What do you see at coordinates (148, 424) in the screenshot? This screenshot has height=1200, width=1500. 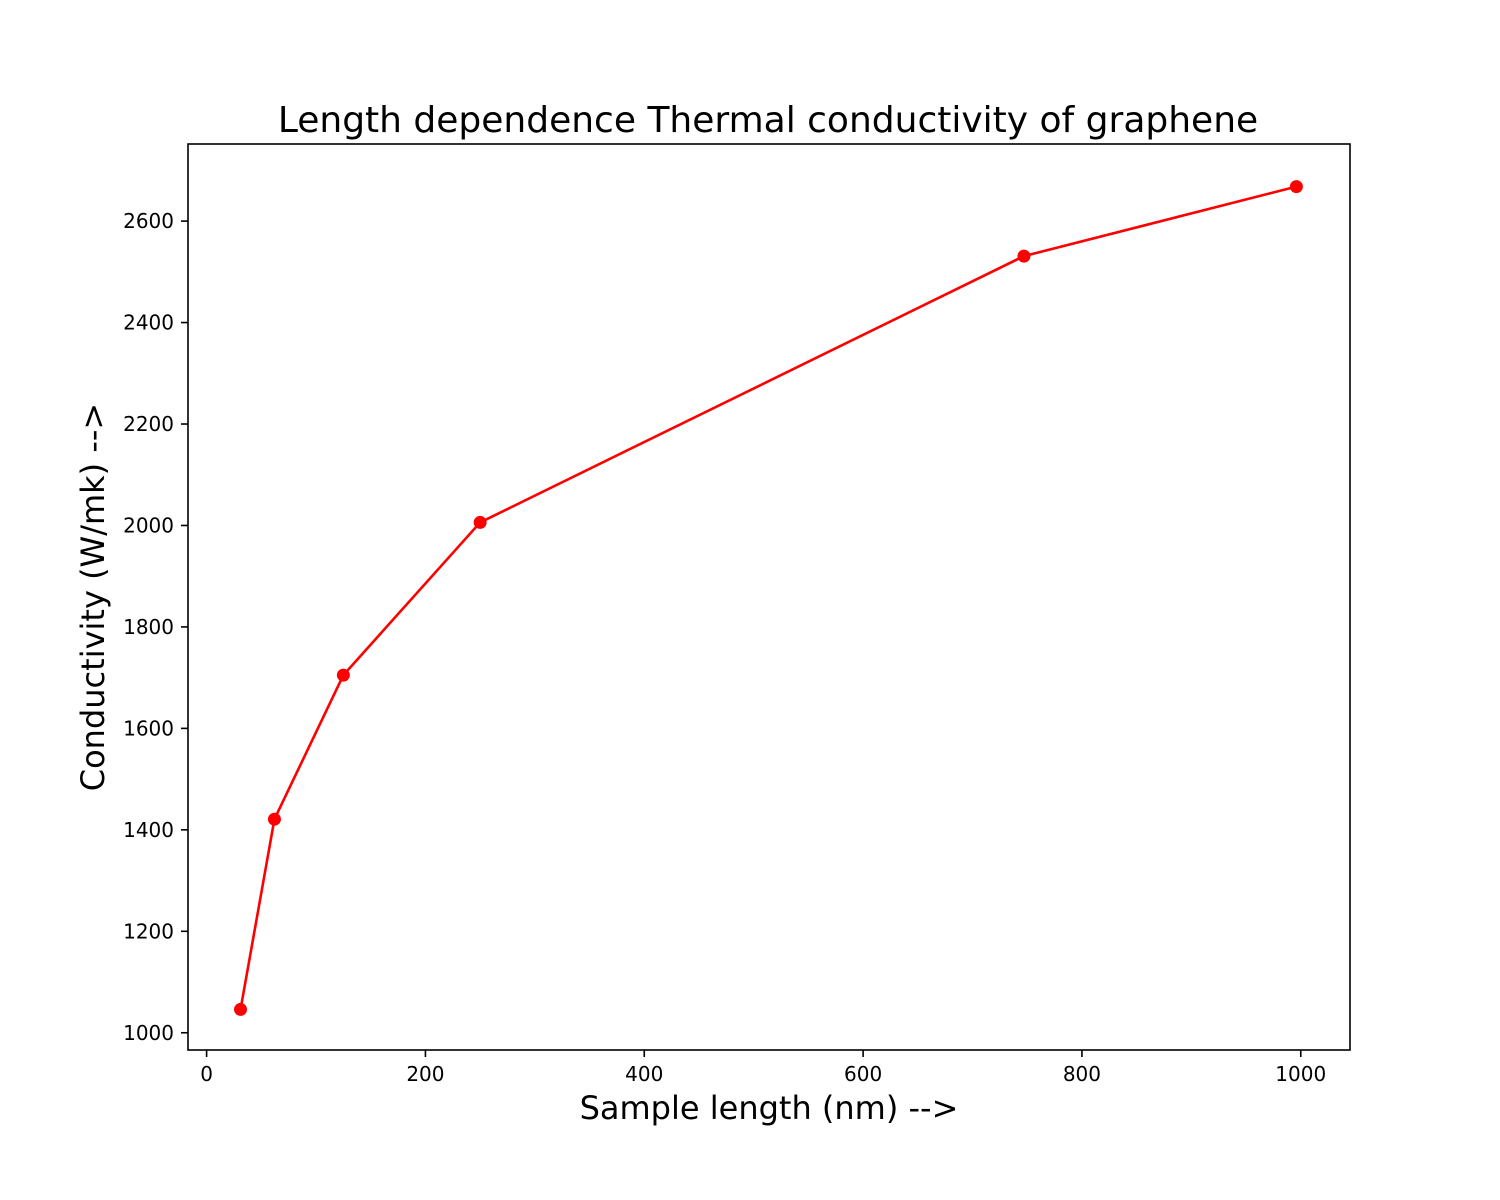 I see `y-tick-label: 2200` at bounding box center [148, 424].